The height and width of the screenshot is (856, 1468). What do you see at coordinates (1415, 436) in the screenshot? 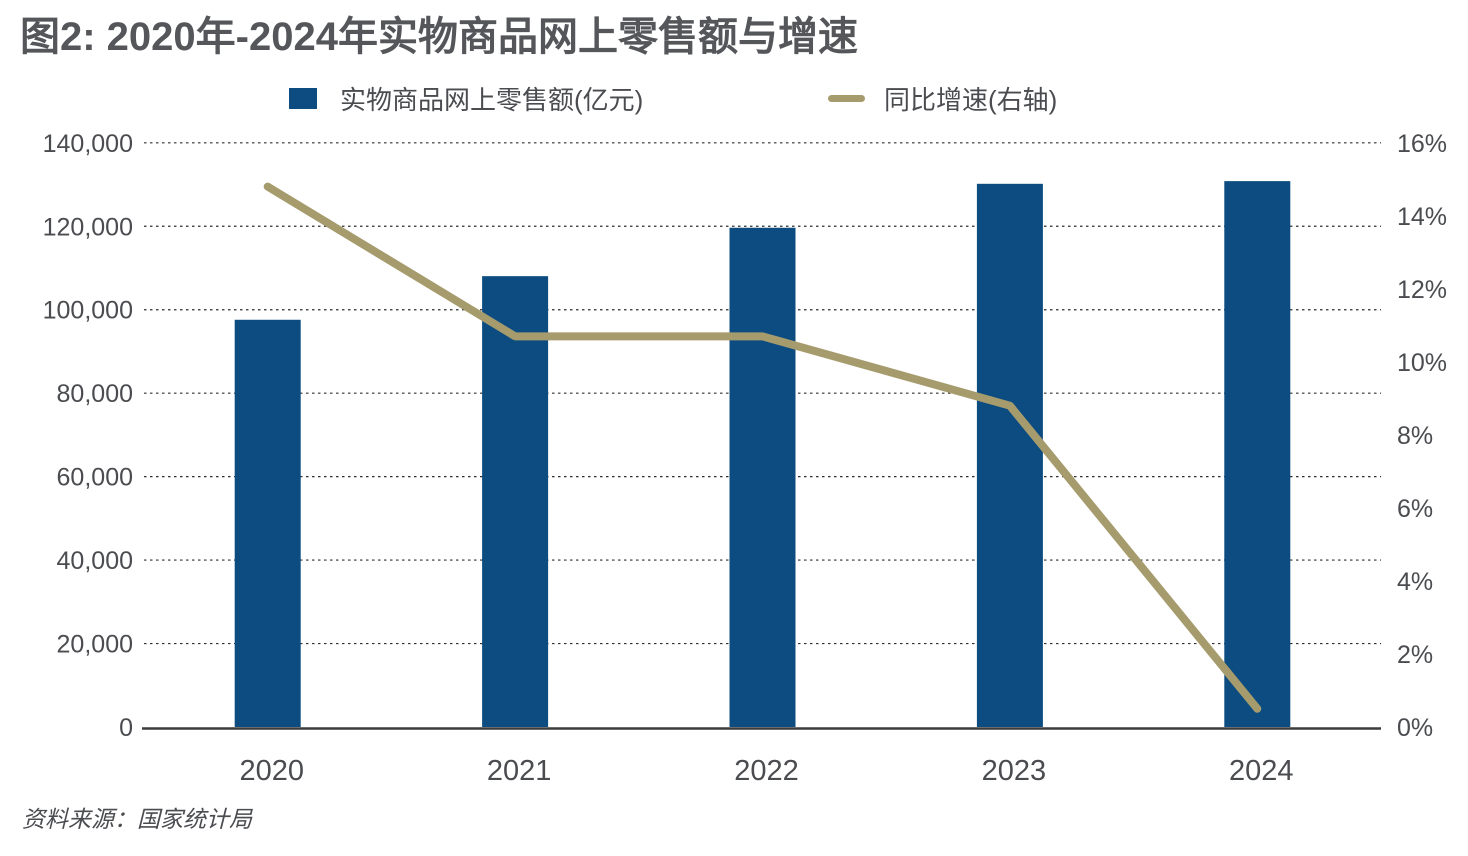
I see `right-axis-tick: 8%` at bounding box center [1415, 436].